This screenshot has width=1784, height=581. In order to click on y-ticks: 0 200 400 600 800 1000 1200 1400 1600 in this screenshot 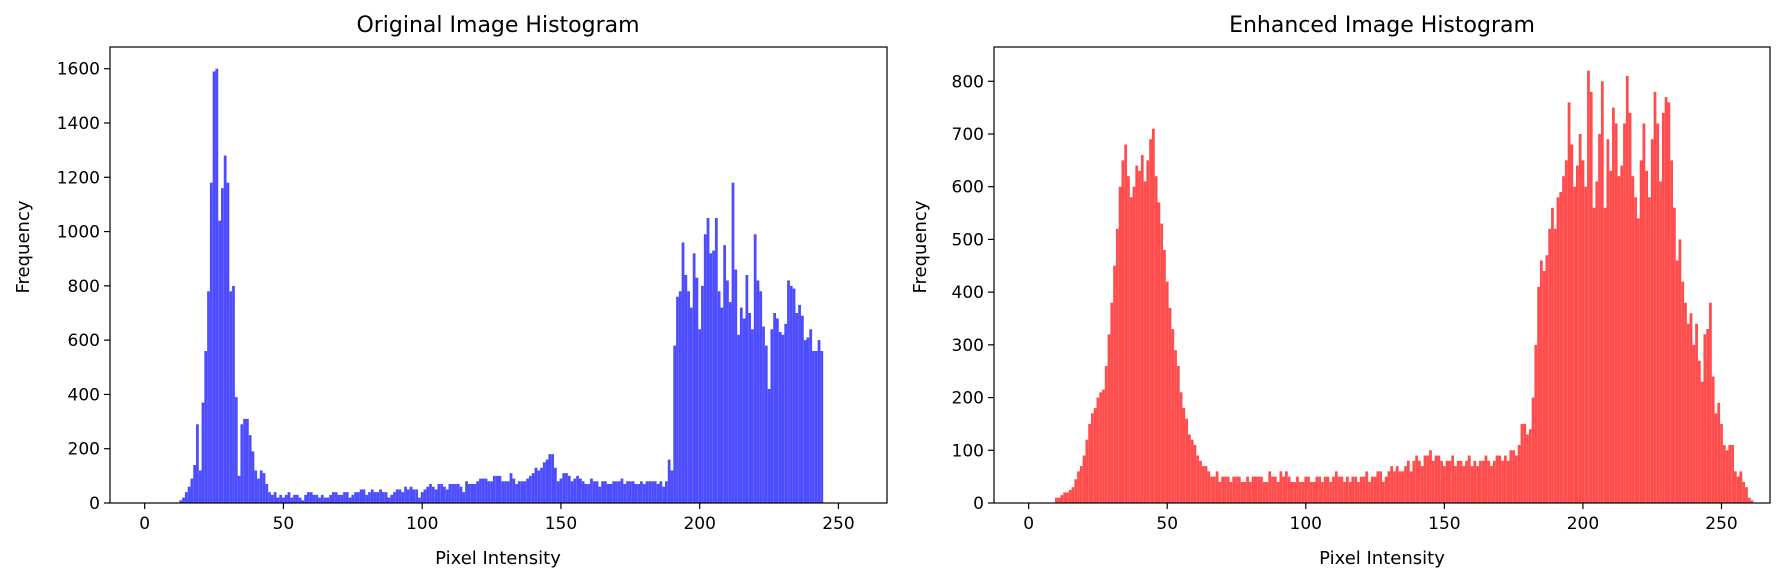, I will do `click(83, 287)`.